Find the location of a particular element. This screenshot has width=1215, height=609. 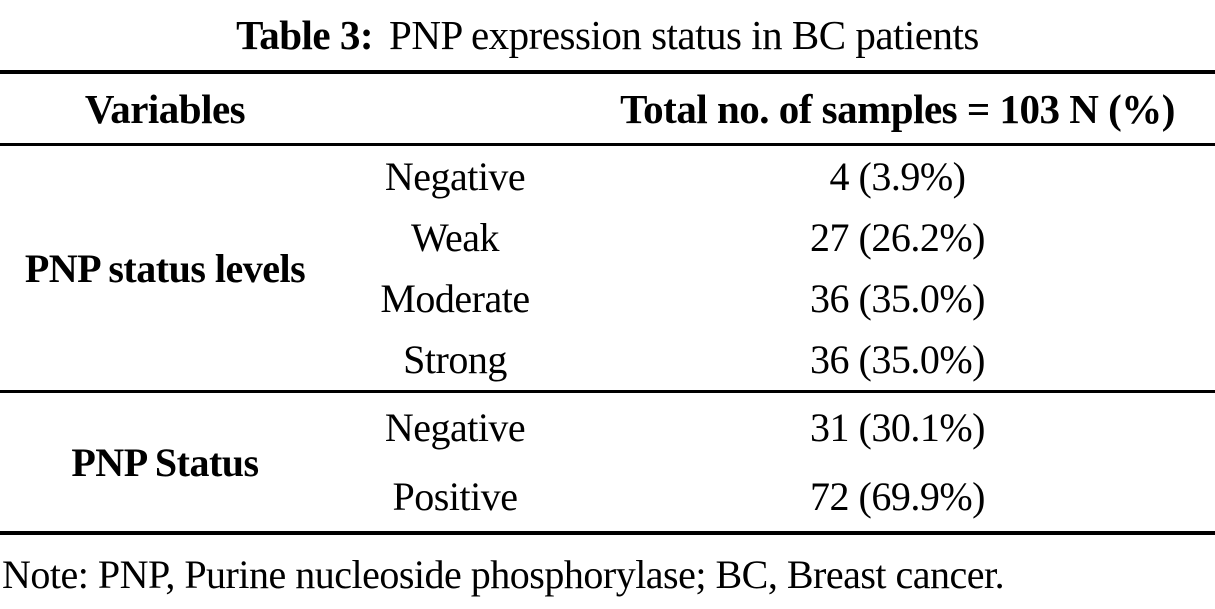

value-cell: 31 (30.1%) is located at coordinates (897, 427).